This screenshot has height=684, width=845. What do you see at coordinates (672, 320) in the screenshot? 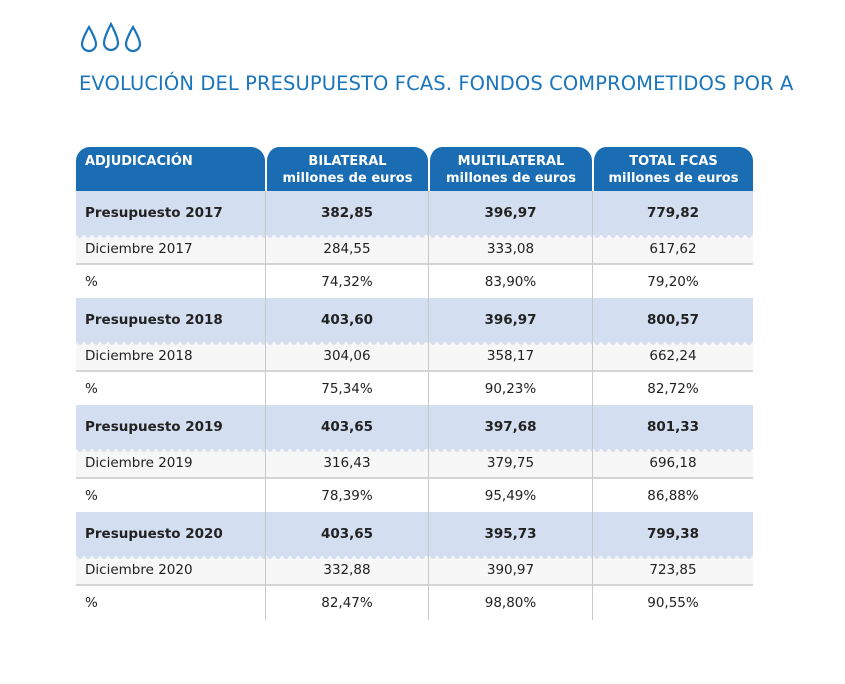
I see `table-cell: 800,57` at bounding box center [672, 320].